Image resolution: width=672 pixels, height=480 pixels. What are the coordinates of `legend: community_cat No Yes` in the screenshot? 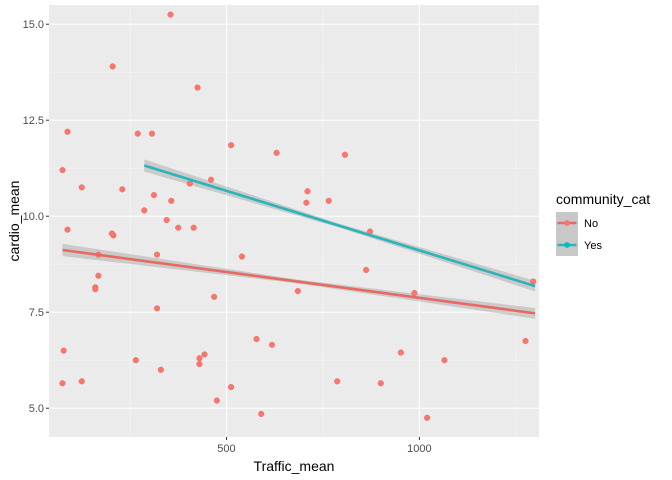 It's located at (603, 223).